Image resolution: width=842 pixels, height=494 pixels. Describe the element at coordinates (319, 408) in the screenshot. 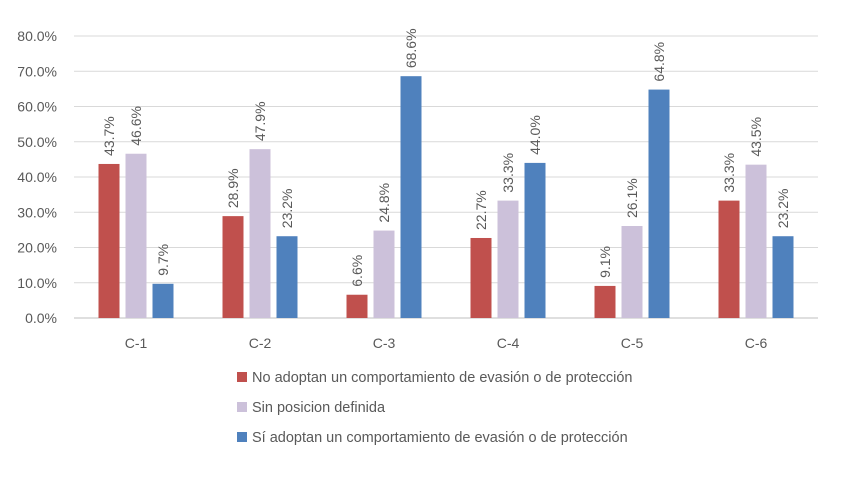

I see `legend-label: Sin posicion definida` at that location.